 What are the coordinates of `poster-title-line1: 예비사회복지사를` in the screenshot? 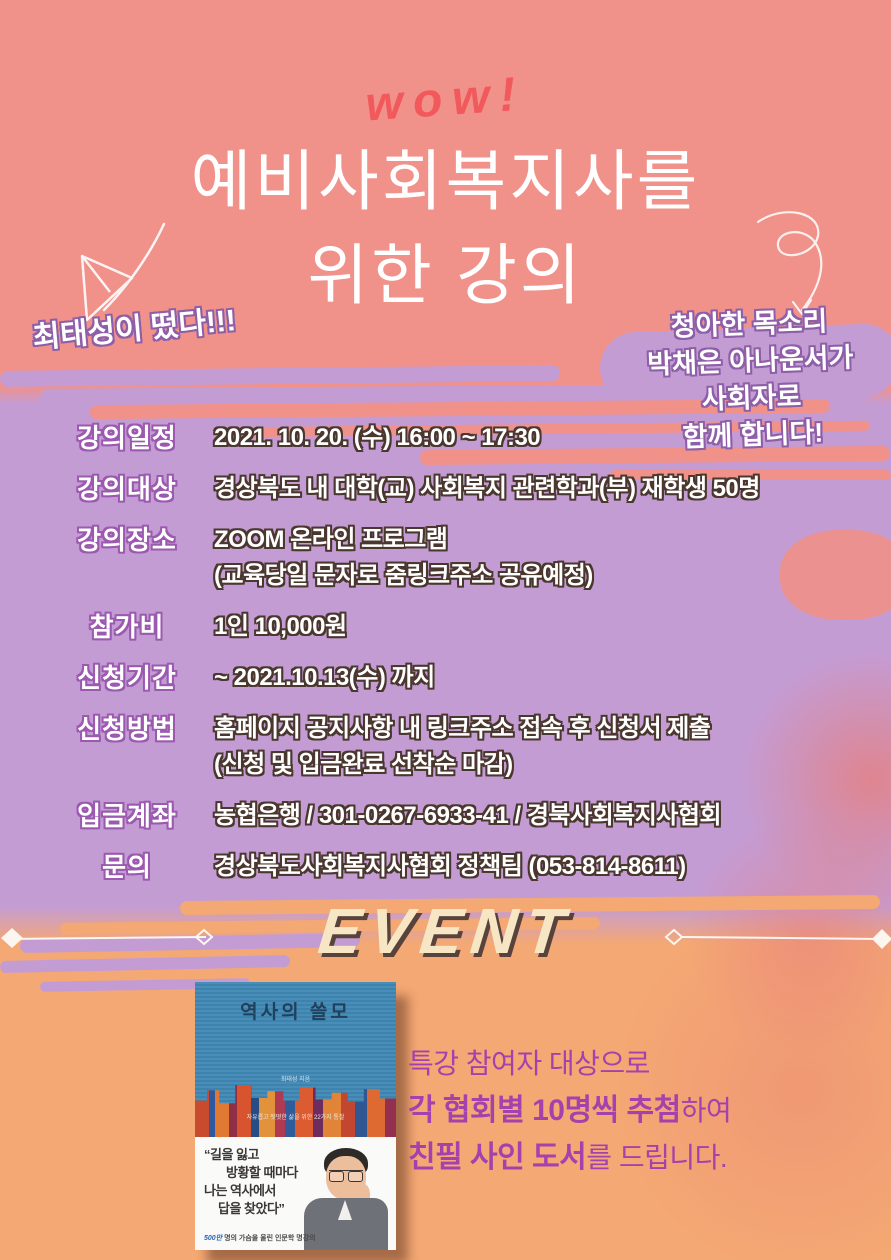 It's located at (445, 181).